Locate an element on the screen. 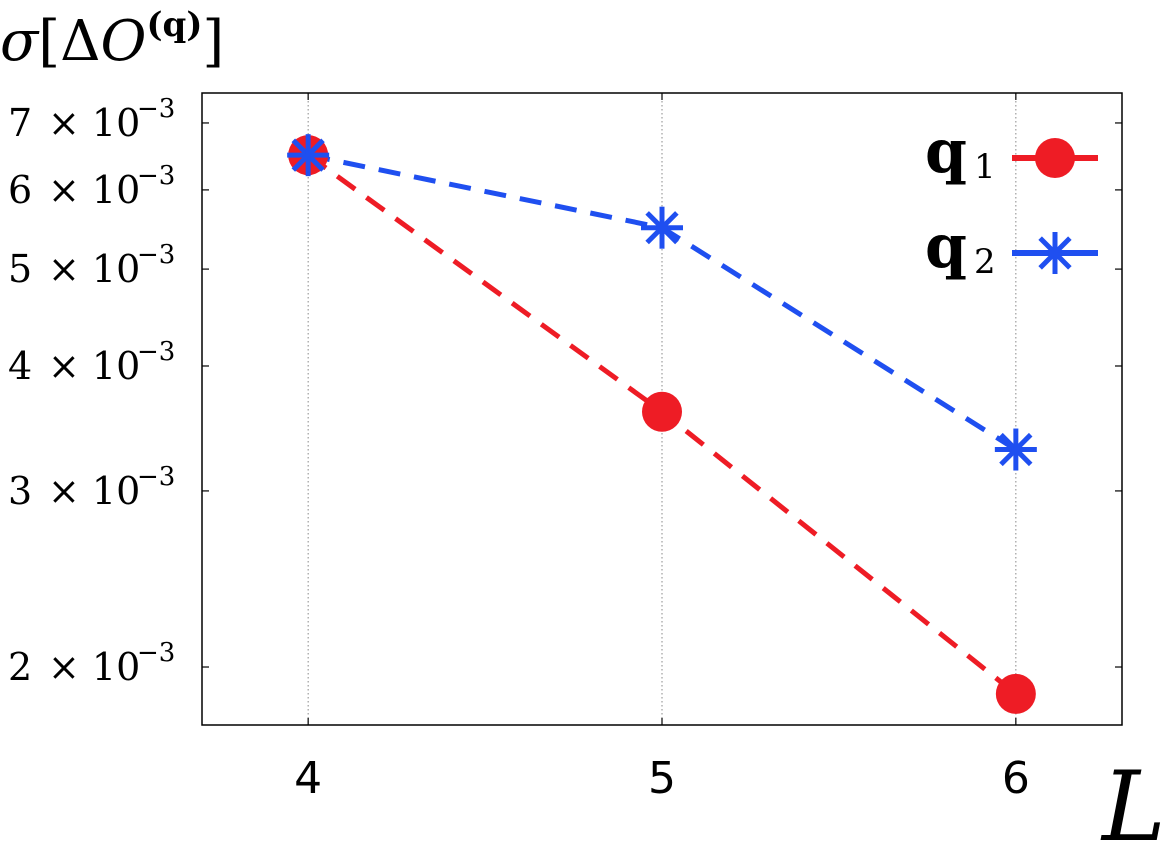  y-axis-label: σ[ΔO(q)] is located at coordinates (112, 39).